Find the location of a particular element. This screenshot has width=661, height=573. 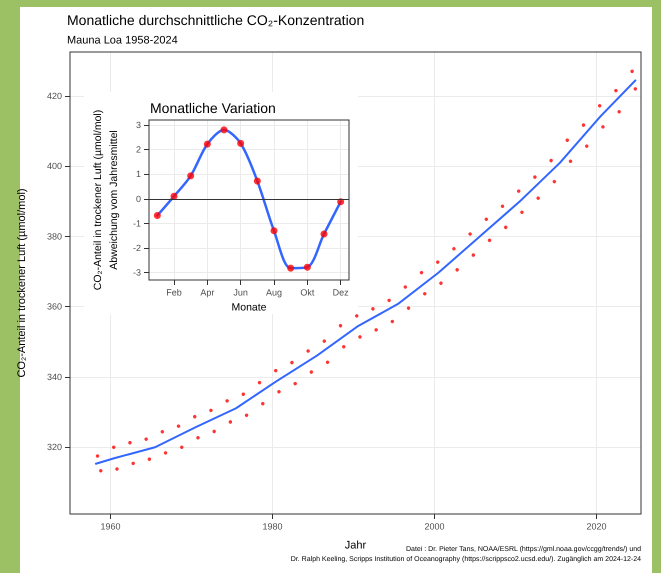

y-tick-label: 380 is located at coordinates (54, 236).